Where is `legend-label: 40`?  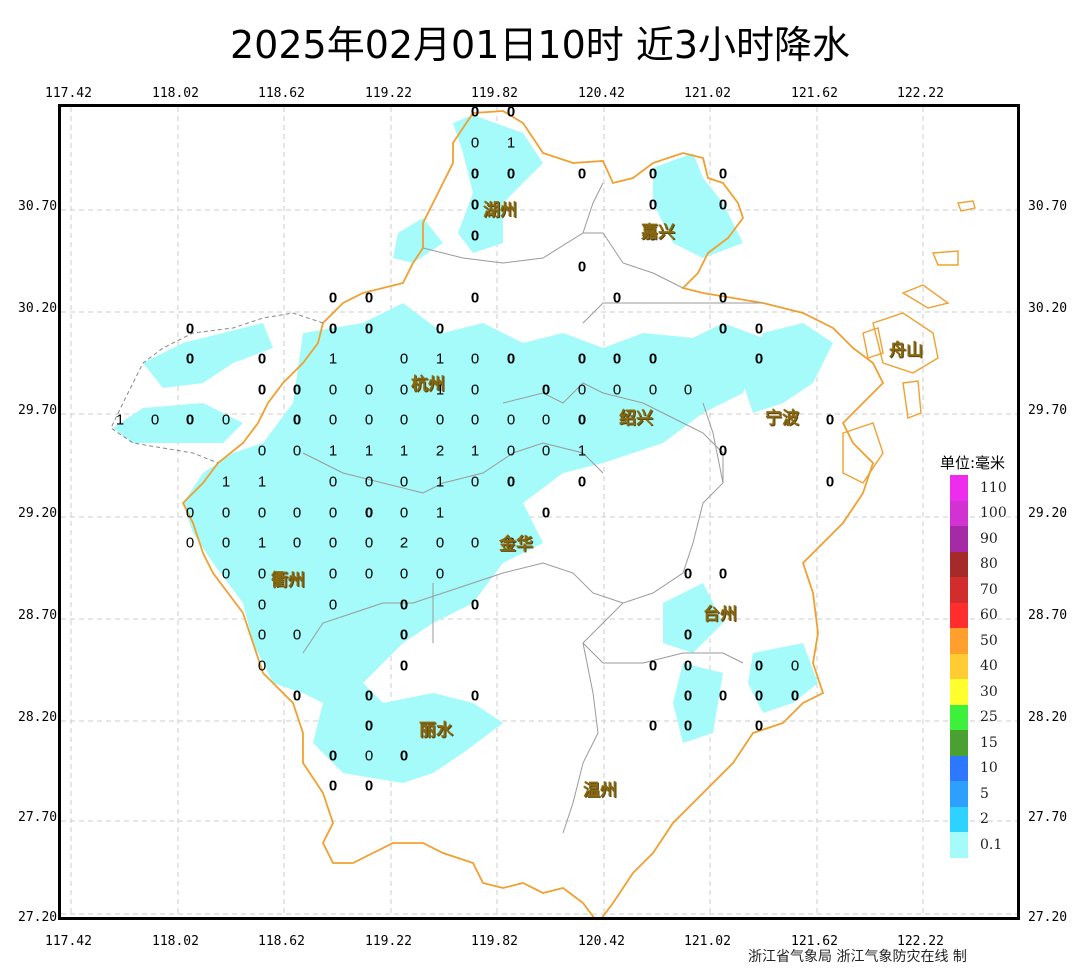
legend-label: 40 is located at coordinates (989, 666).